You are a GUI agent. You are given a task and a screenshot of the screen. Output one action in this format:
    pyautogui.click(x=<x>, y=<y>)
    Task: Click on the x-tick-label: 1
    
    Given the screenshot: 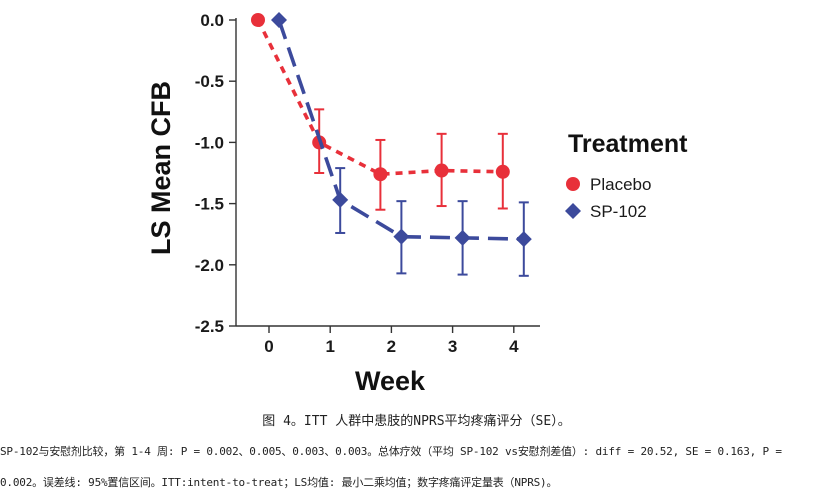 What is the action you would take?
    pyautogui.click(x=329, y=346)
    